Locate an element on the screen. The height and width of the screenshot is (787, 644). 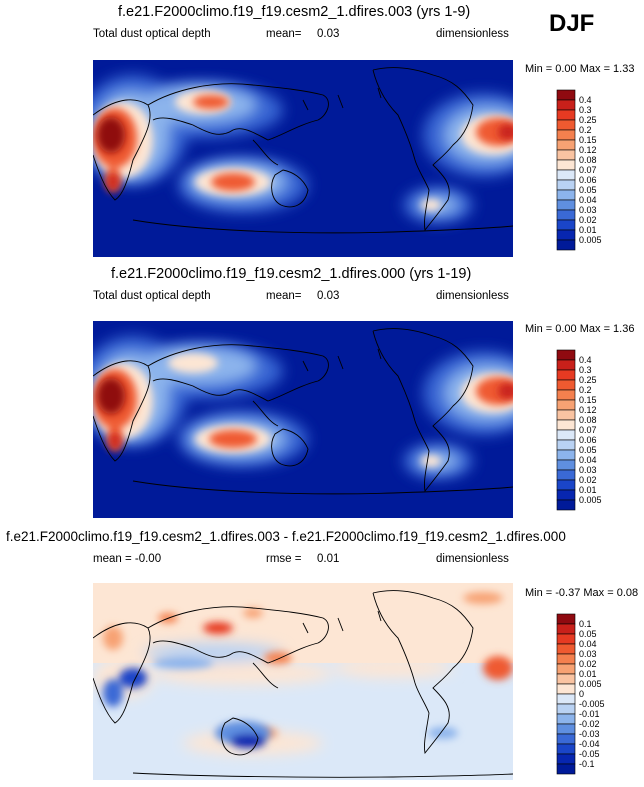
panel-3-minmax: Min = -0.37 Max = 0.08 is located at coordinates (582, 593).